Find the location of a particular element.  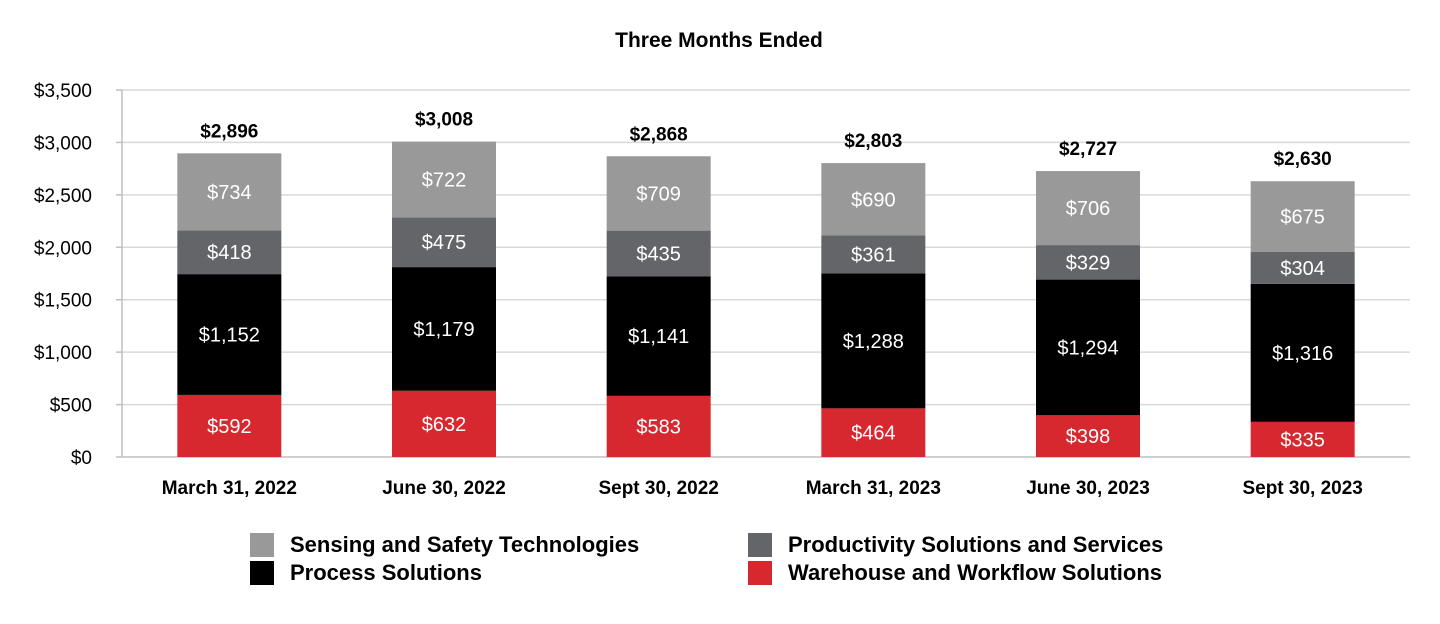

legend-label-warehouse: Warehouse and Workflow Solutions is located at coordinates (975, 572).